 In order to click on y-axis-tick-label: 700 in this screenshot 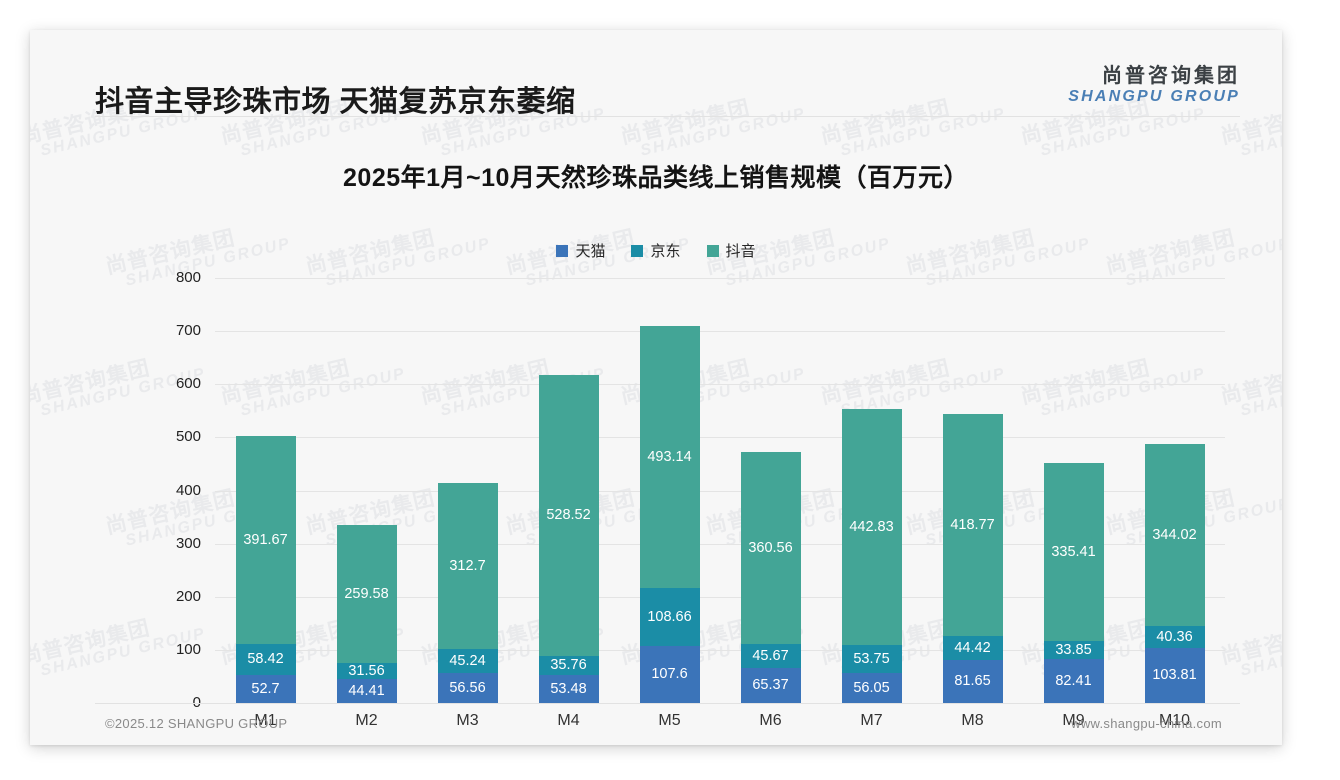, I will do `click(188, 331)`.